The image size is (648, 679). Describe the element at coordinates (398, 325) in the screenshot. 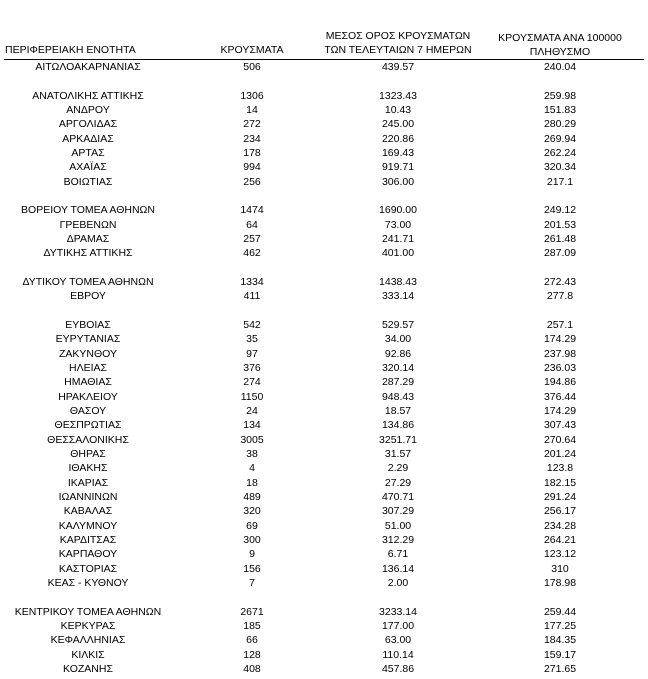

I see `weekly-average: 529.57` at that location.